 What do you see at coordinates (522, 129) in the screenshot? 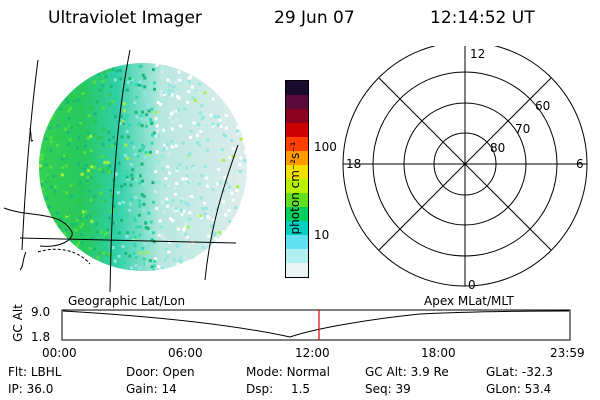
I see `lat-label-70: 70` at bounding box center [522, 129].